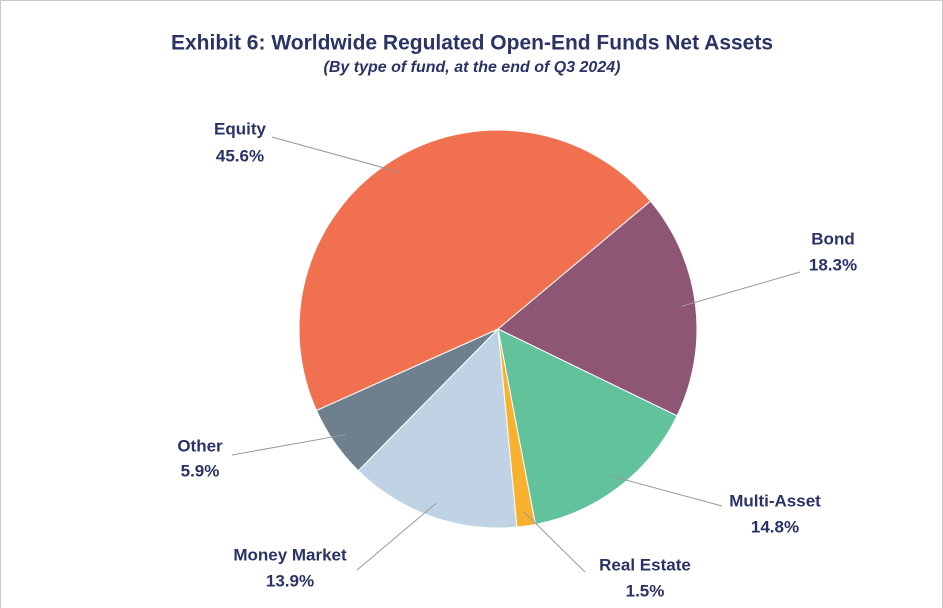 The image size is (943, 608). Describe the element at coordinates (775, 500) in the screenshot. I see `category-label: Multi-Asset` at that location.